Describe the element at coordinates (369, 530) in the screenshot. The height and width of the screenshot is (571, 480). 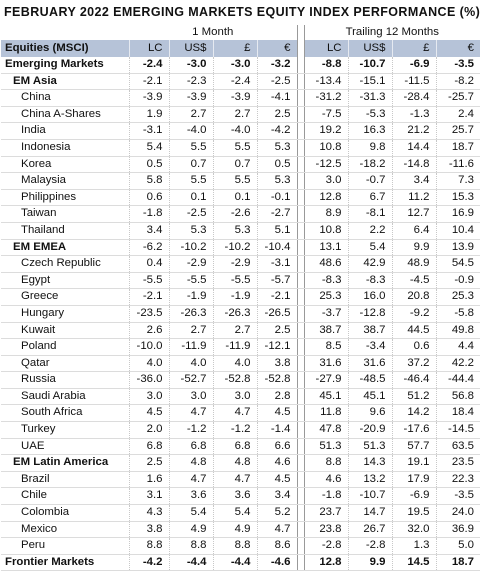
I see `cell-value: 26.7` at that location.